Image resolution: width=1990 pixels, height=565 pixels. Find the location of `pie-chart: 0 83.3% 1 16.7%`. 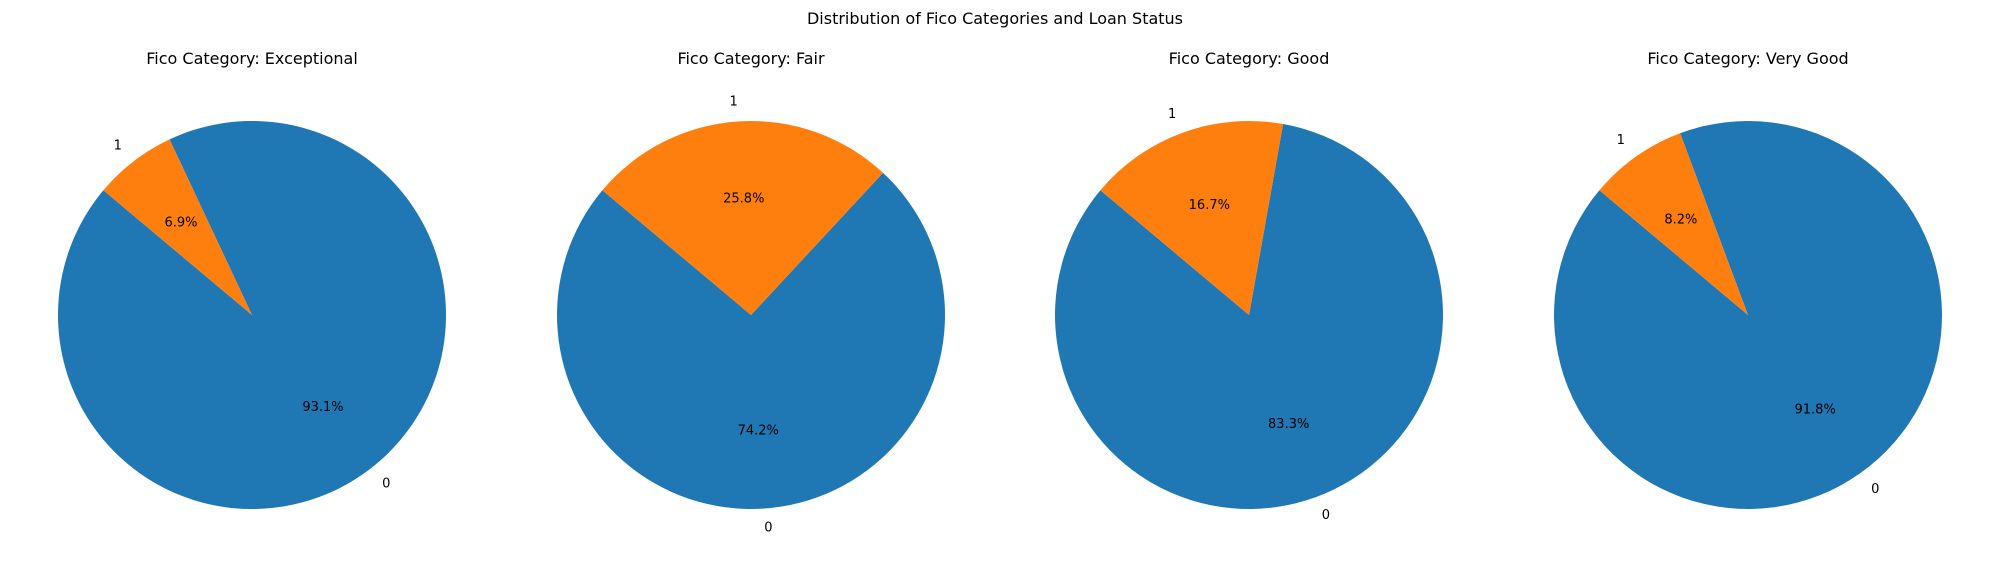

pie-chart: 0 83.3% 1 16.7% is located at coordinates (1249, 315).